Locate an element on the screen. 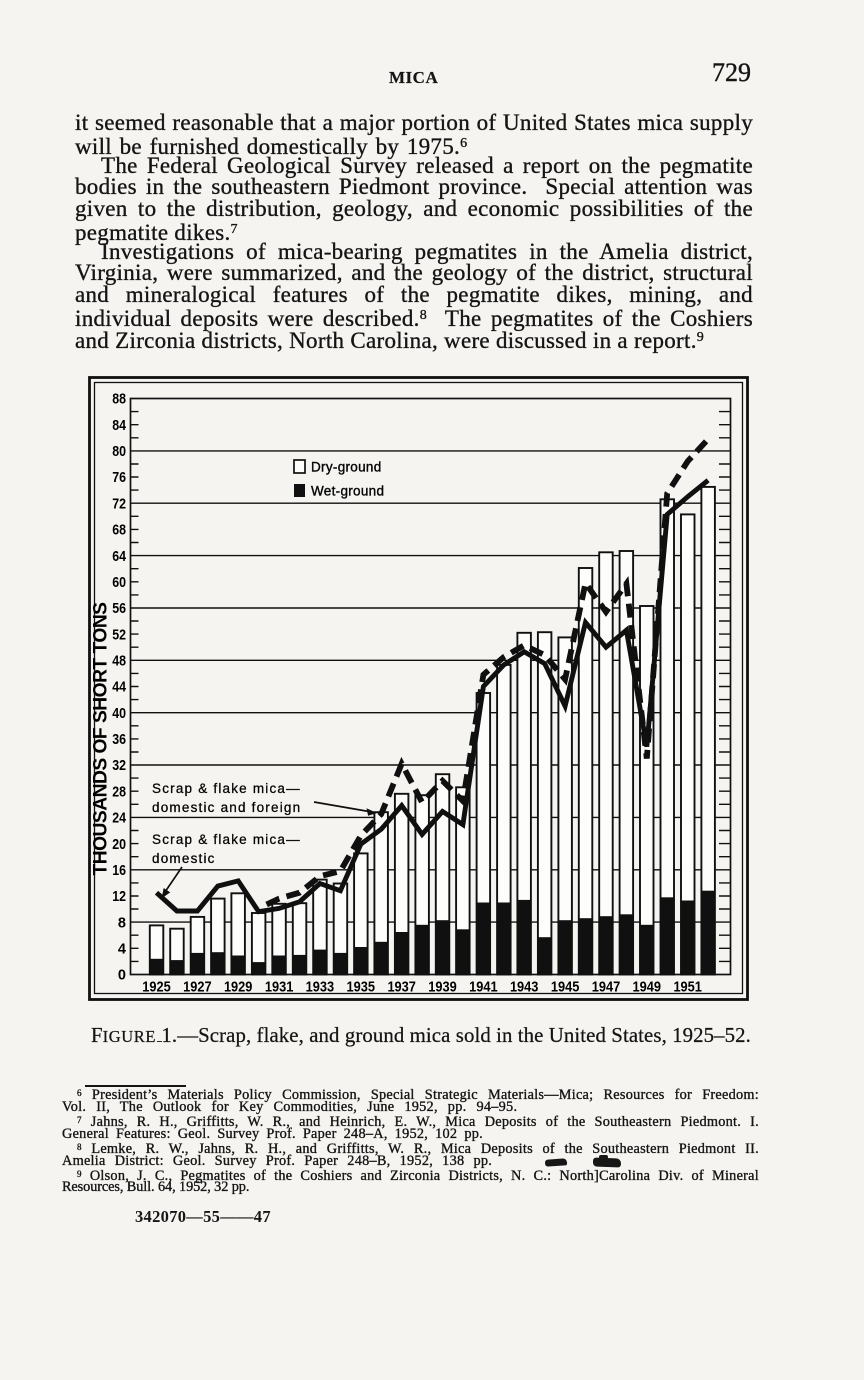 The width and height of the screenshot is (864, 1380). svg-text: 1949 is located at coordinates (647, 988).